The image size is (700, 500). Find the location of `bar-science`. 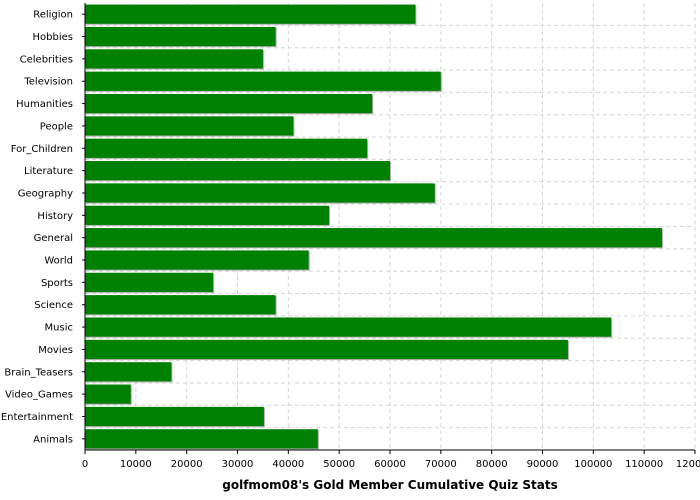

bar-science is located at coordinates (180, 305).